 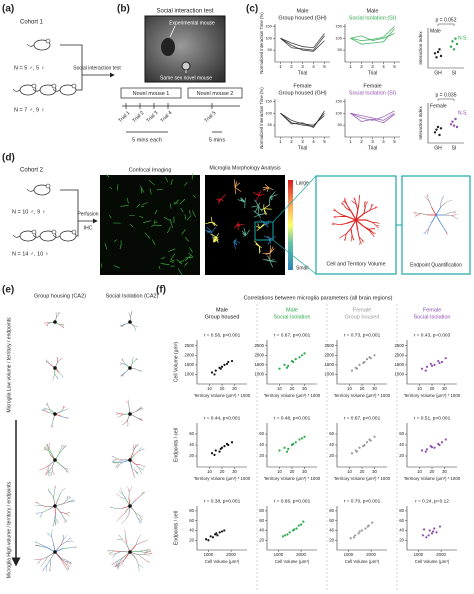 What do you see at coordinates (32, 171) in the screenshot?
I see `cohort-label: Cohort 2` at bounding box center [32, 171].